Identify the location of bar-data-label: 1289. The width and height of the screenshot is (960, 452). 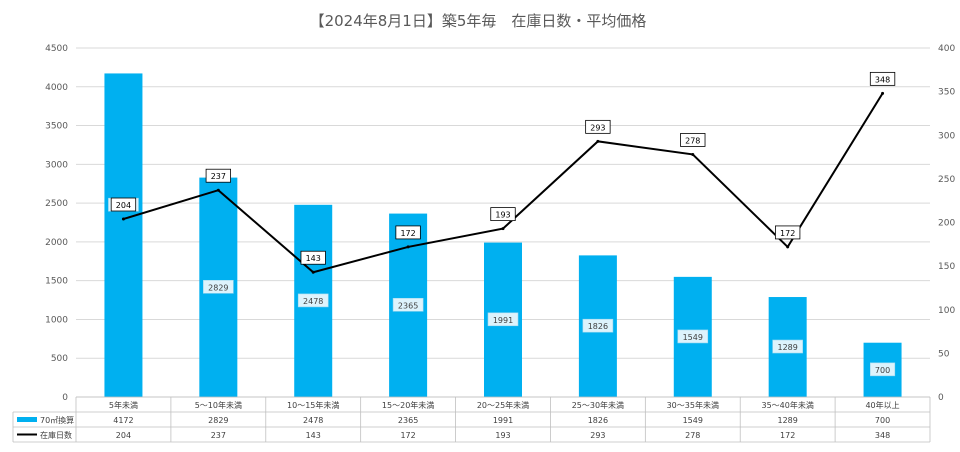
(787, 347).